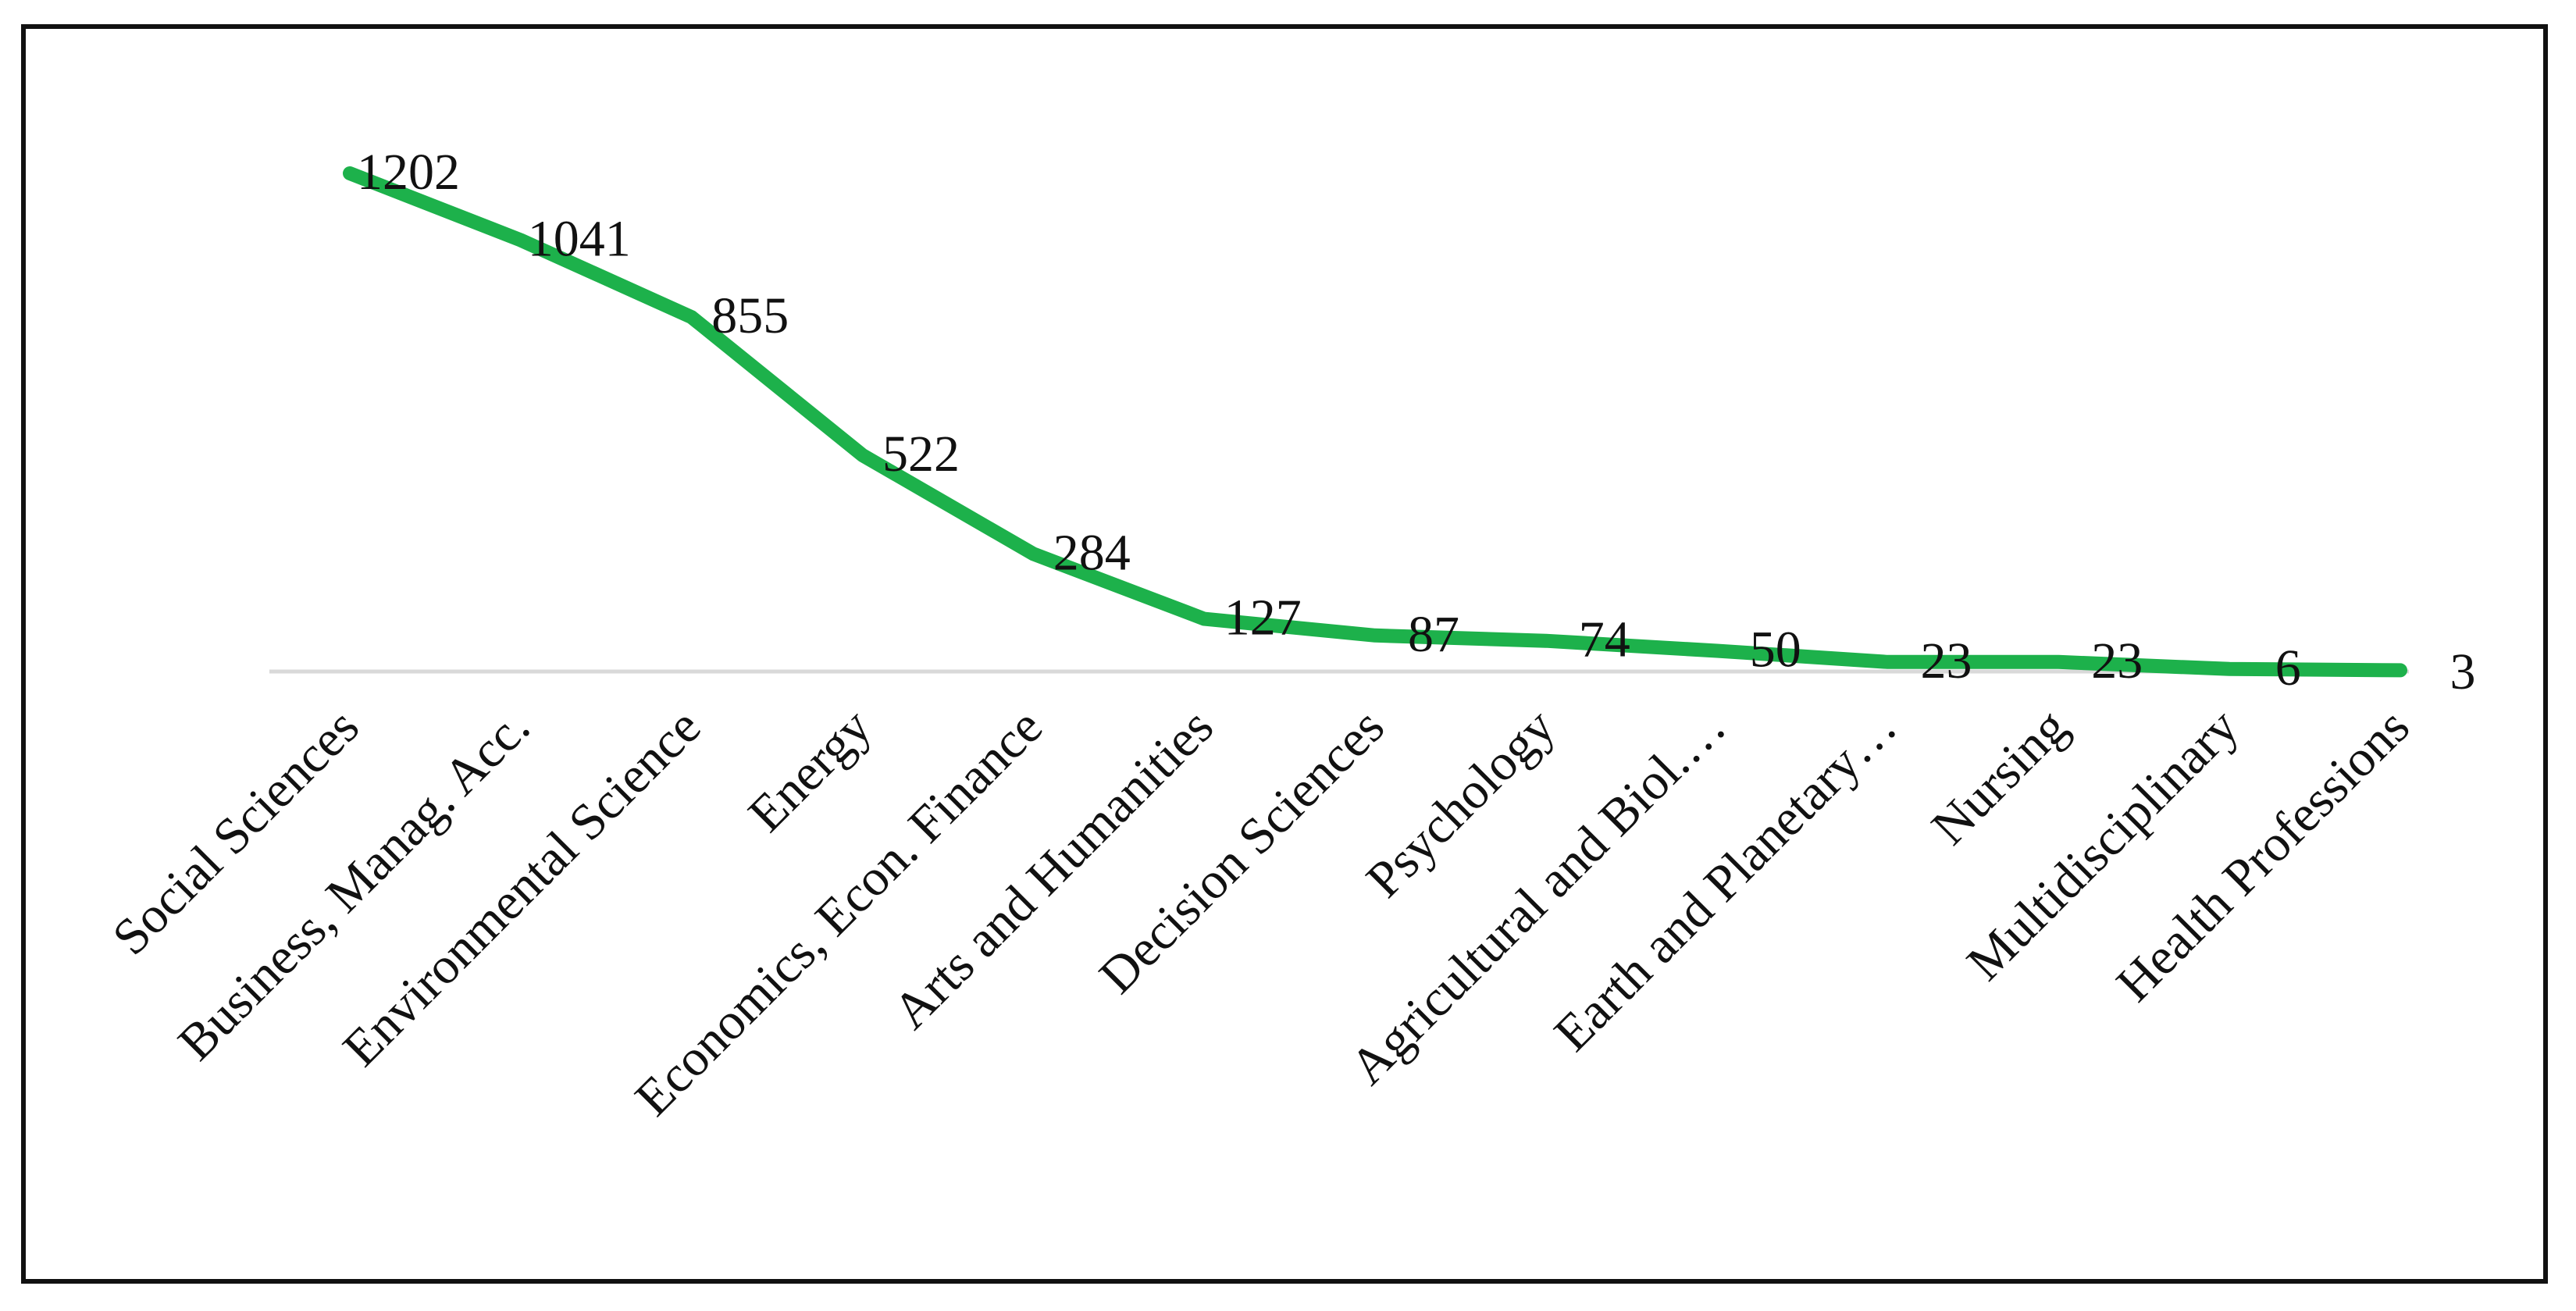 This screenshot has width=2576, height=1311. I want to click on data-label: 6, so click(2288, 667).